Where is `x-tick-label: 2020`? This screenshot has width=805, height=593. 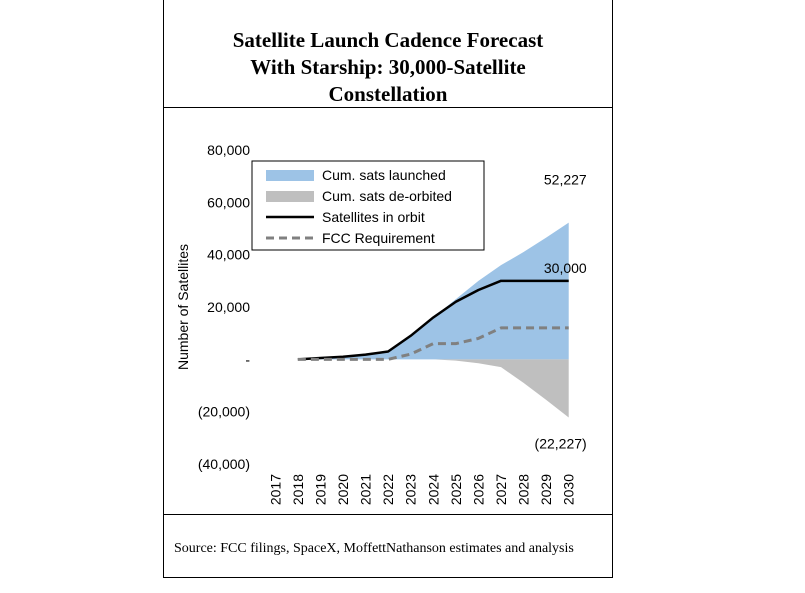 x-tick-label: 2020 is located at coordinates (343, 489).